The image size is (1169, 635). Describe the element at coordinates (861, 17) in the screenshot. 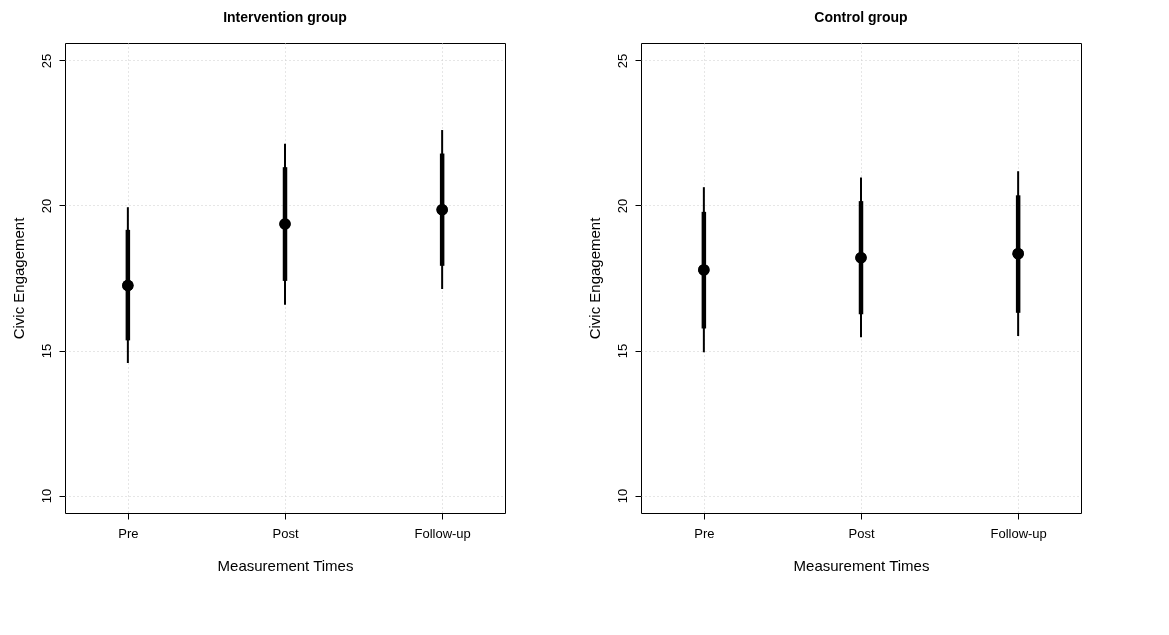

I see `chart-title: Control group` at that location.